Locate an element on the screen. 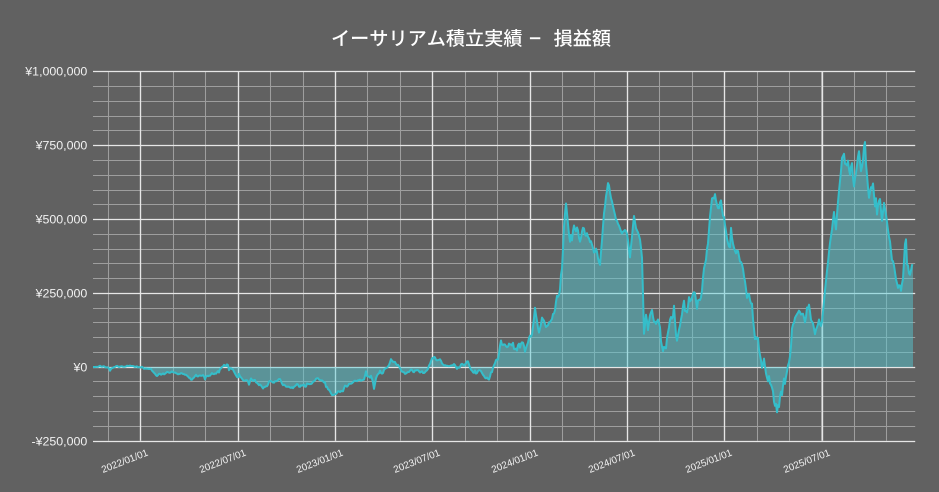 Image resolution: width=939 pixels, height=492 pixels. svg-text: -¥250,000 is located at coordinates (59, 441).